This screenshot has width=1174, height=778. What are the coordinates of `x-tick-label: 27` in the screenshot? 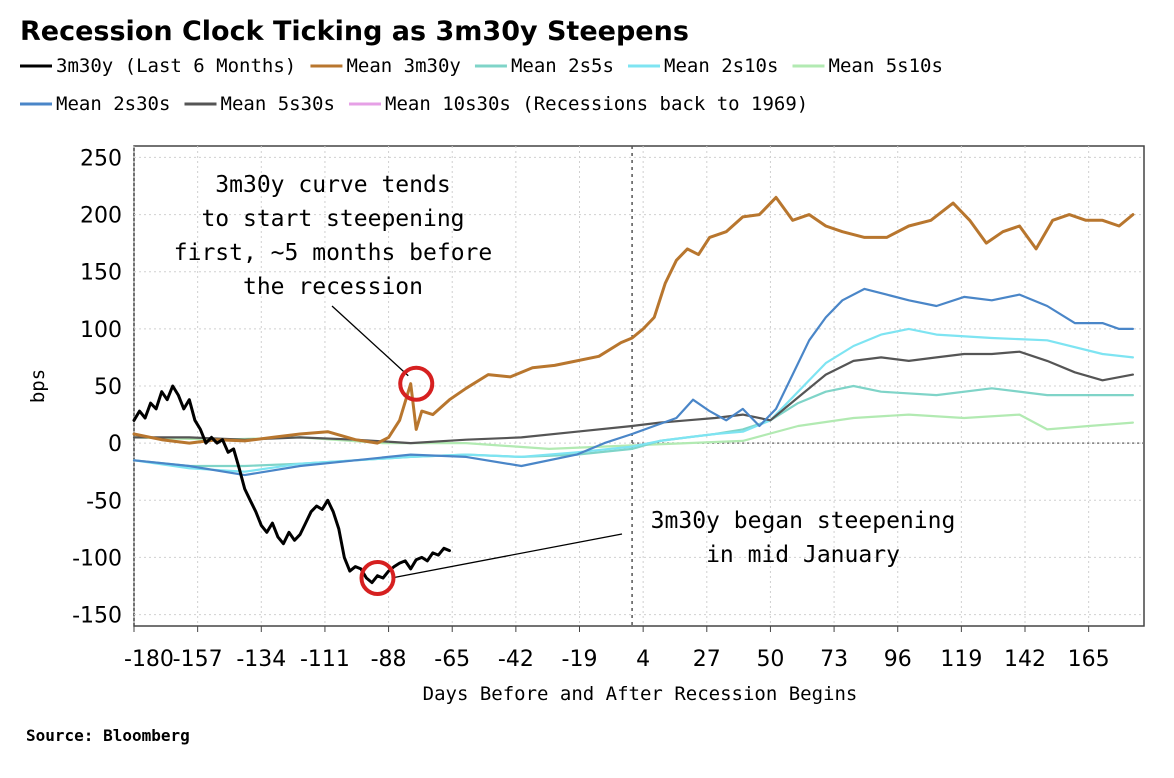 It's located at (707, 659).